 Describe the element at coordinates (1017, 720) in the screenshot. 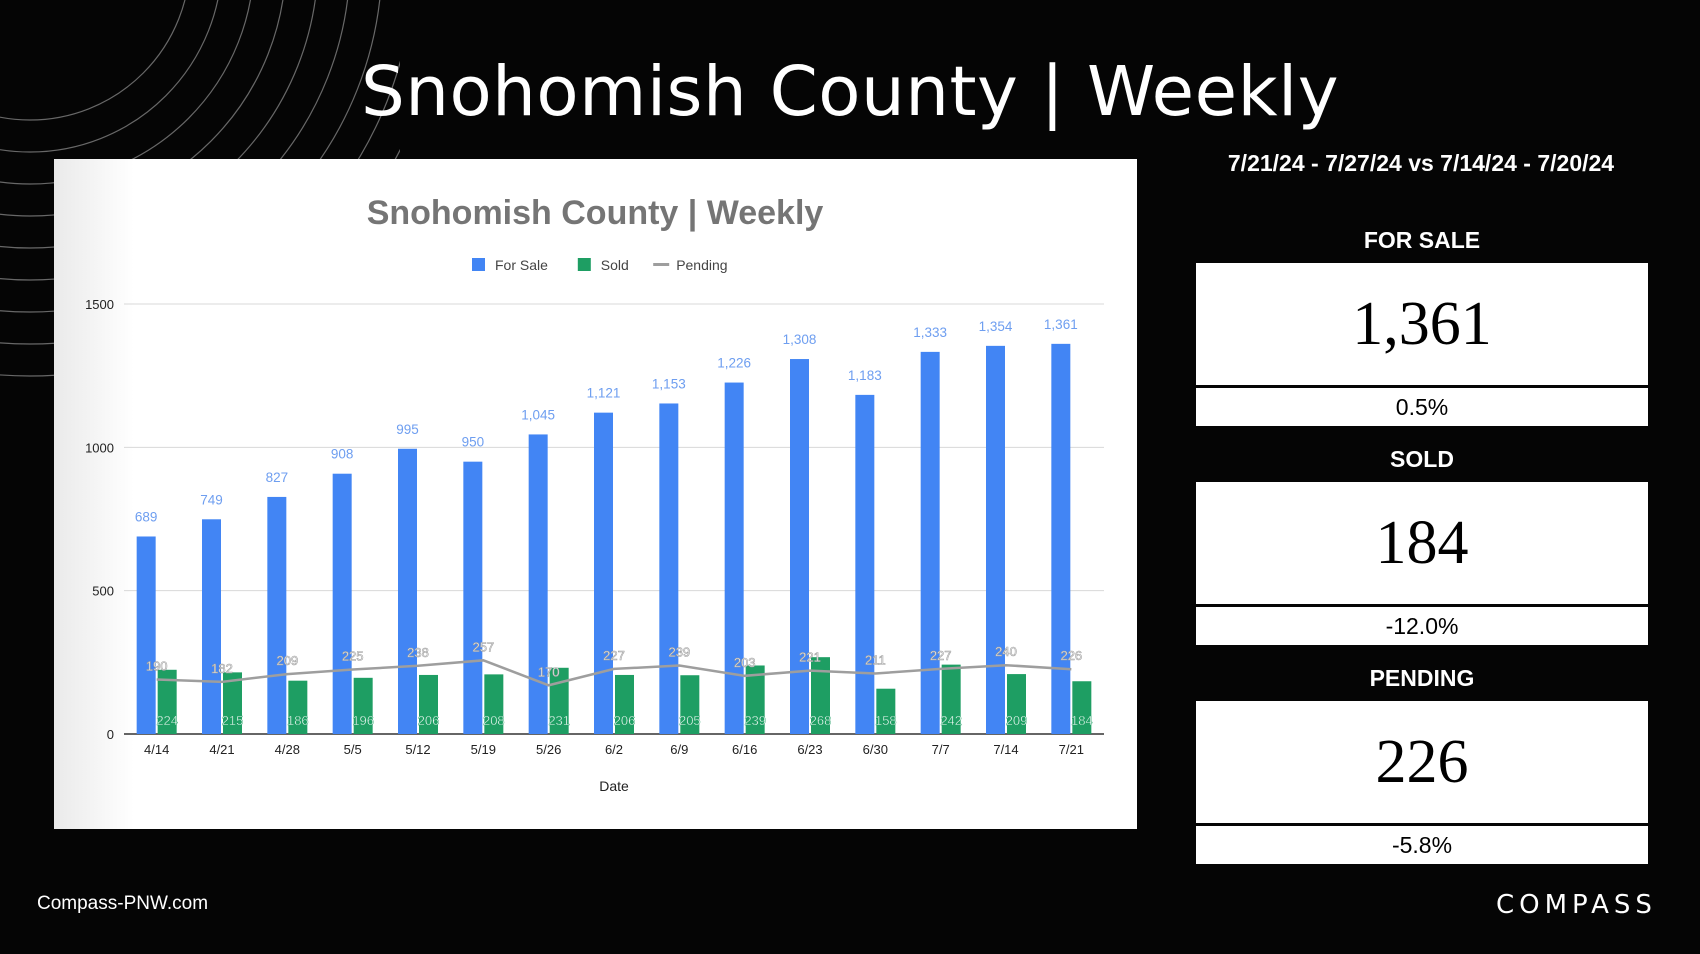

I see `label-sold: 209` at that location.